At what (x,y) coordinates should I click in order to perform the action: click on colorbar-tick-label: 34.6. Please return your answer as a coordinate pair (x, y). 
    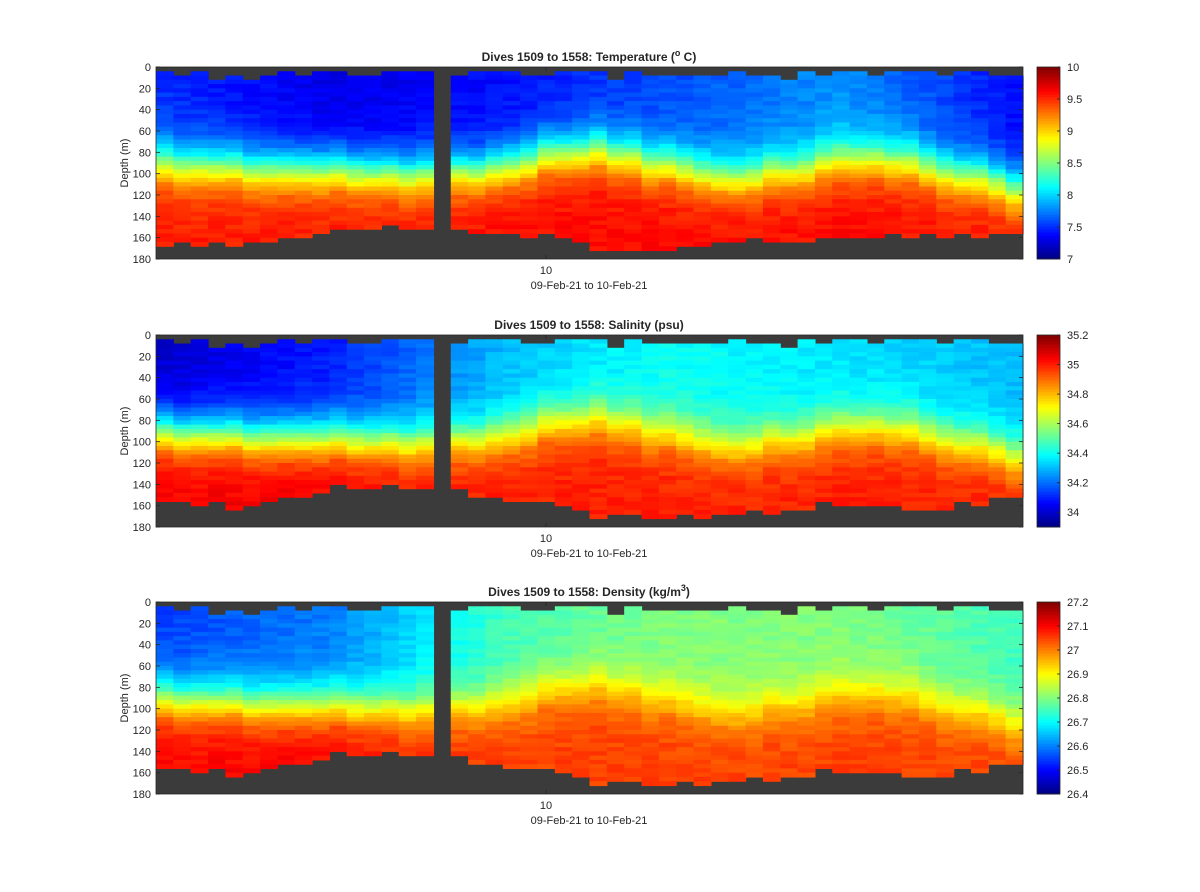
    Looking at the image, I should click on (1077, 425).